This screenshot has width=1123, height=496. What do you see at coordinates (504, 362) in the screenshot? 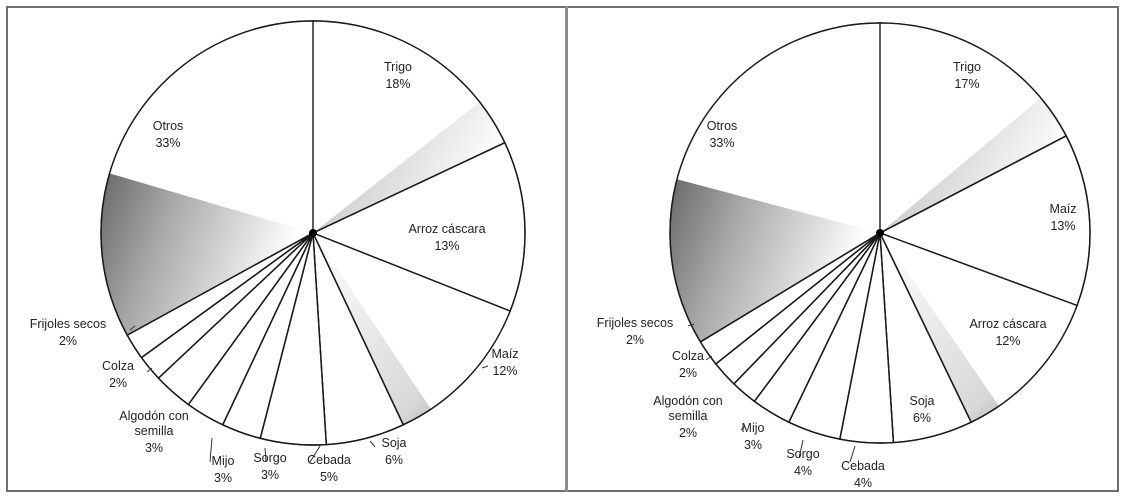
I see `slice-label: Maíz 12%` at bounding box center [504, 362].